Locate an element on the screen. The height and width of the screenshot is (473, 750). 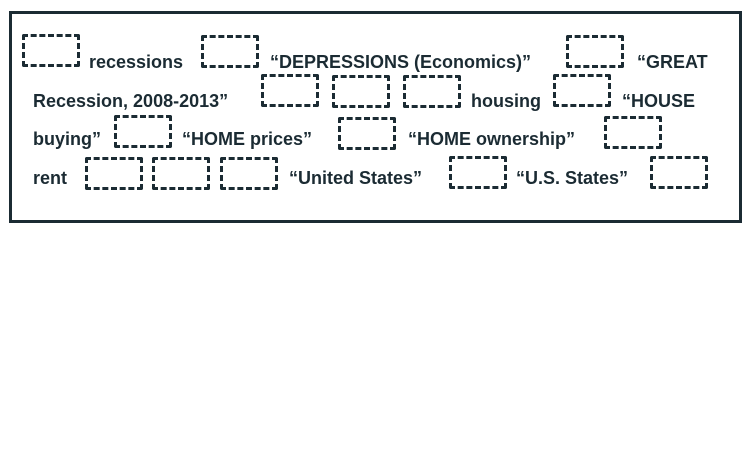
term-home-prices: “HOME prices” is located at coordinates (247, 139).